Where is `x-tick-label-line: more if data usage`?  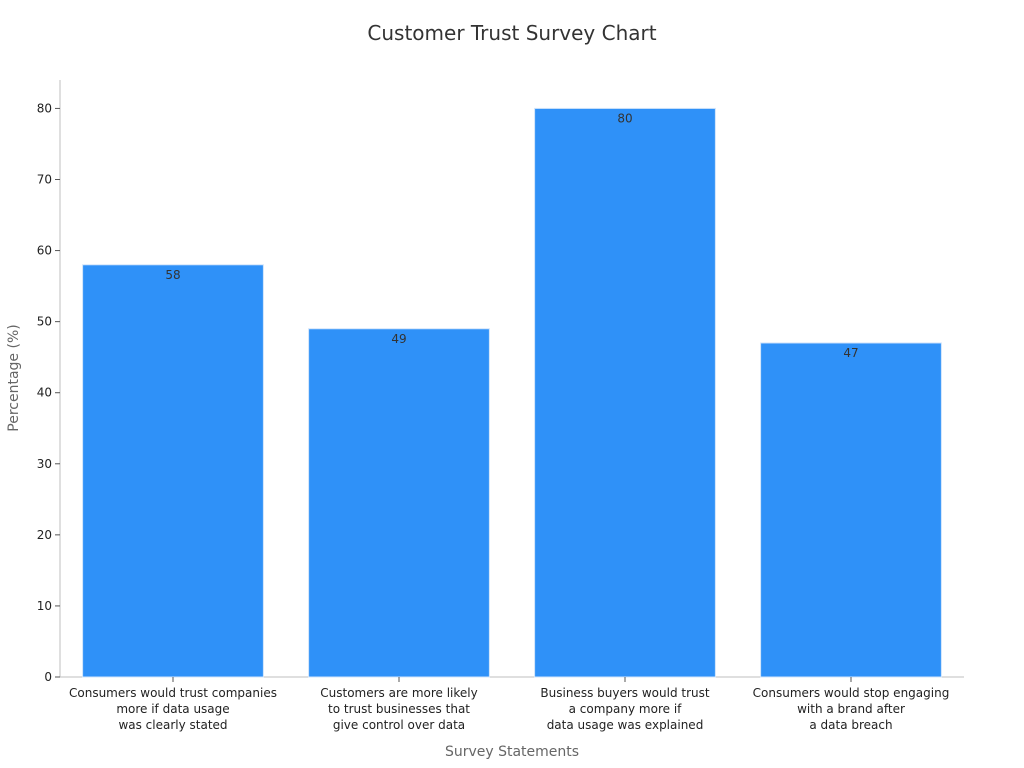 x-tick-label-line: more if data usage is located at coordinates (172, 709).